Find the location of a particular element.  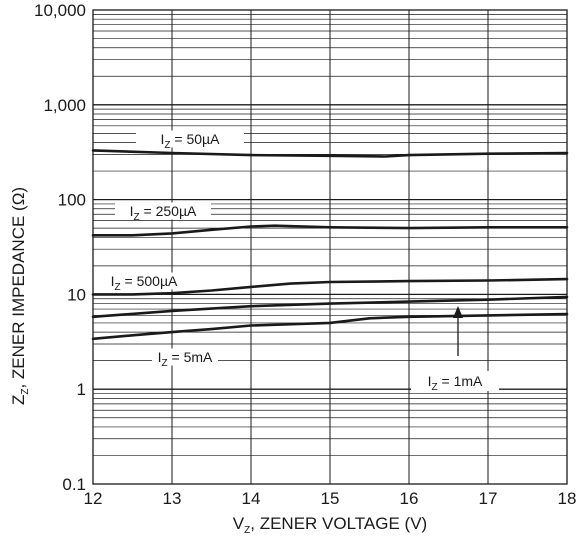

x-tick-label: 12 is located at coordinates (93, 498).